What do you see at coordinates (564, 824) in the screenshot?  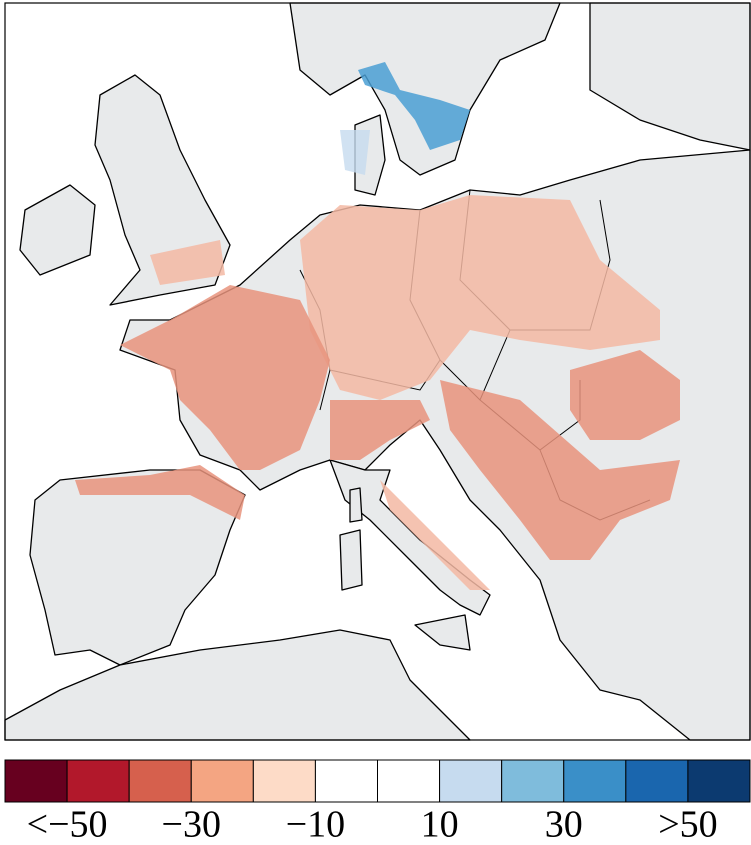 I see `colorbar-tick-label: 30` at bounding box center [564, 824].